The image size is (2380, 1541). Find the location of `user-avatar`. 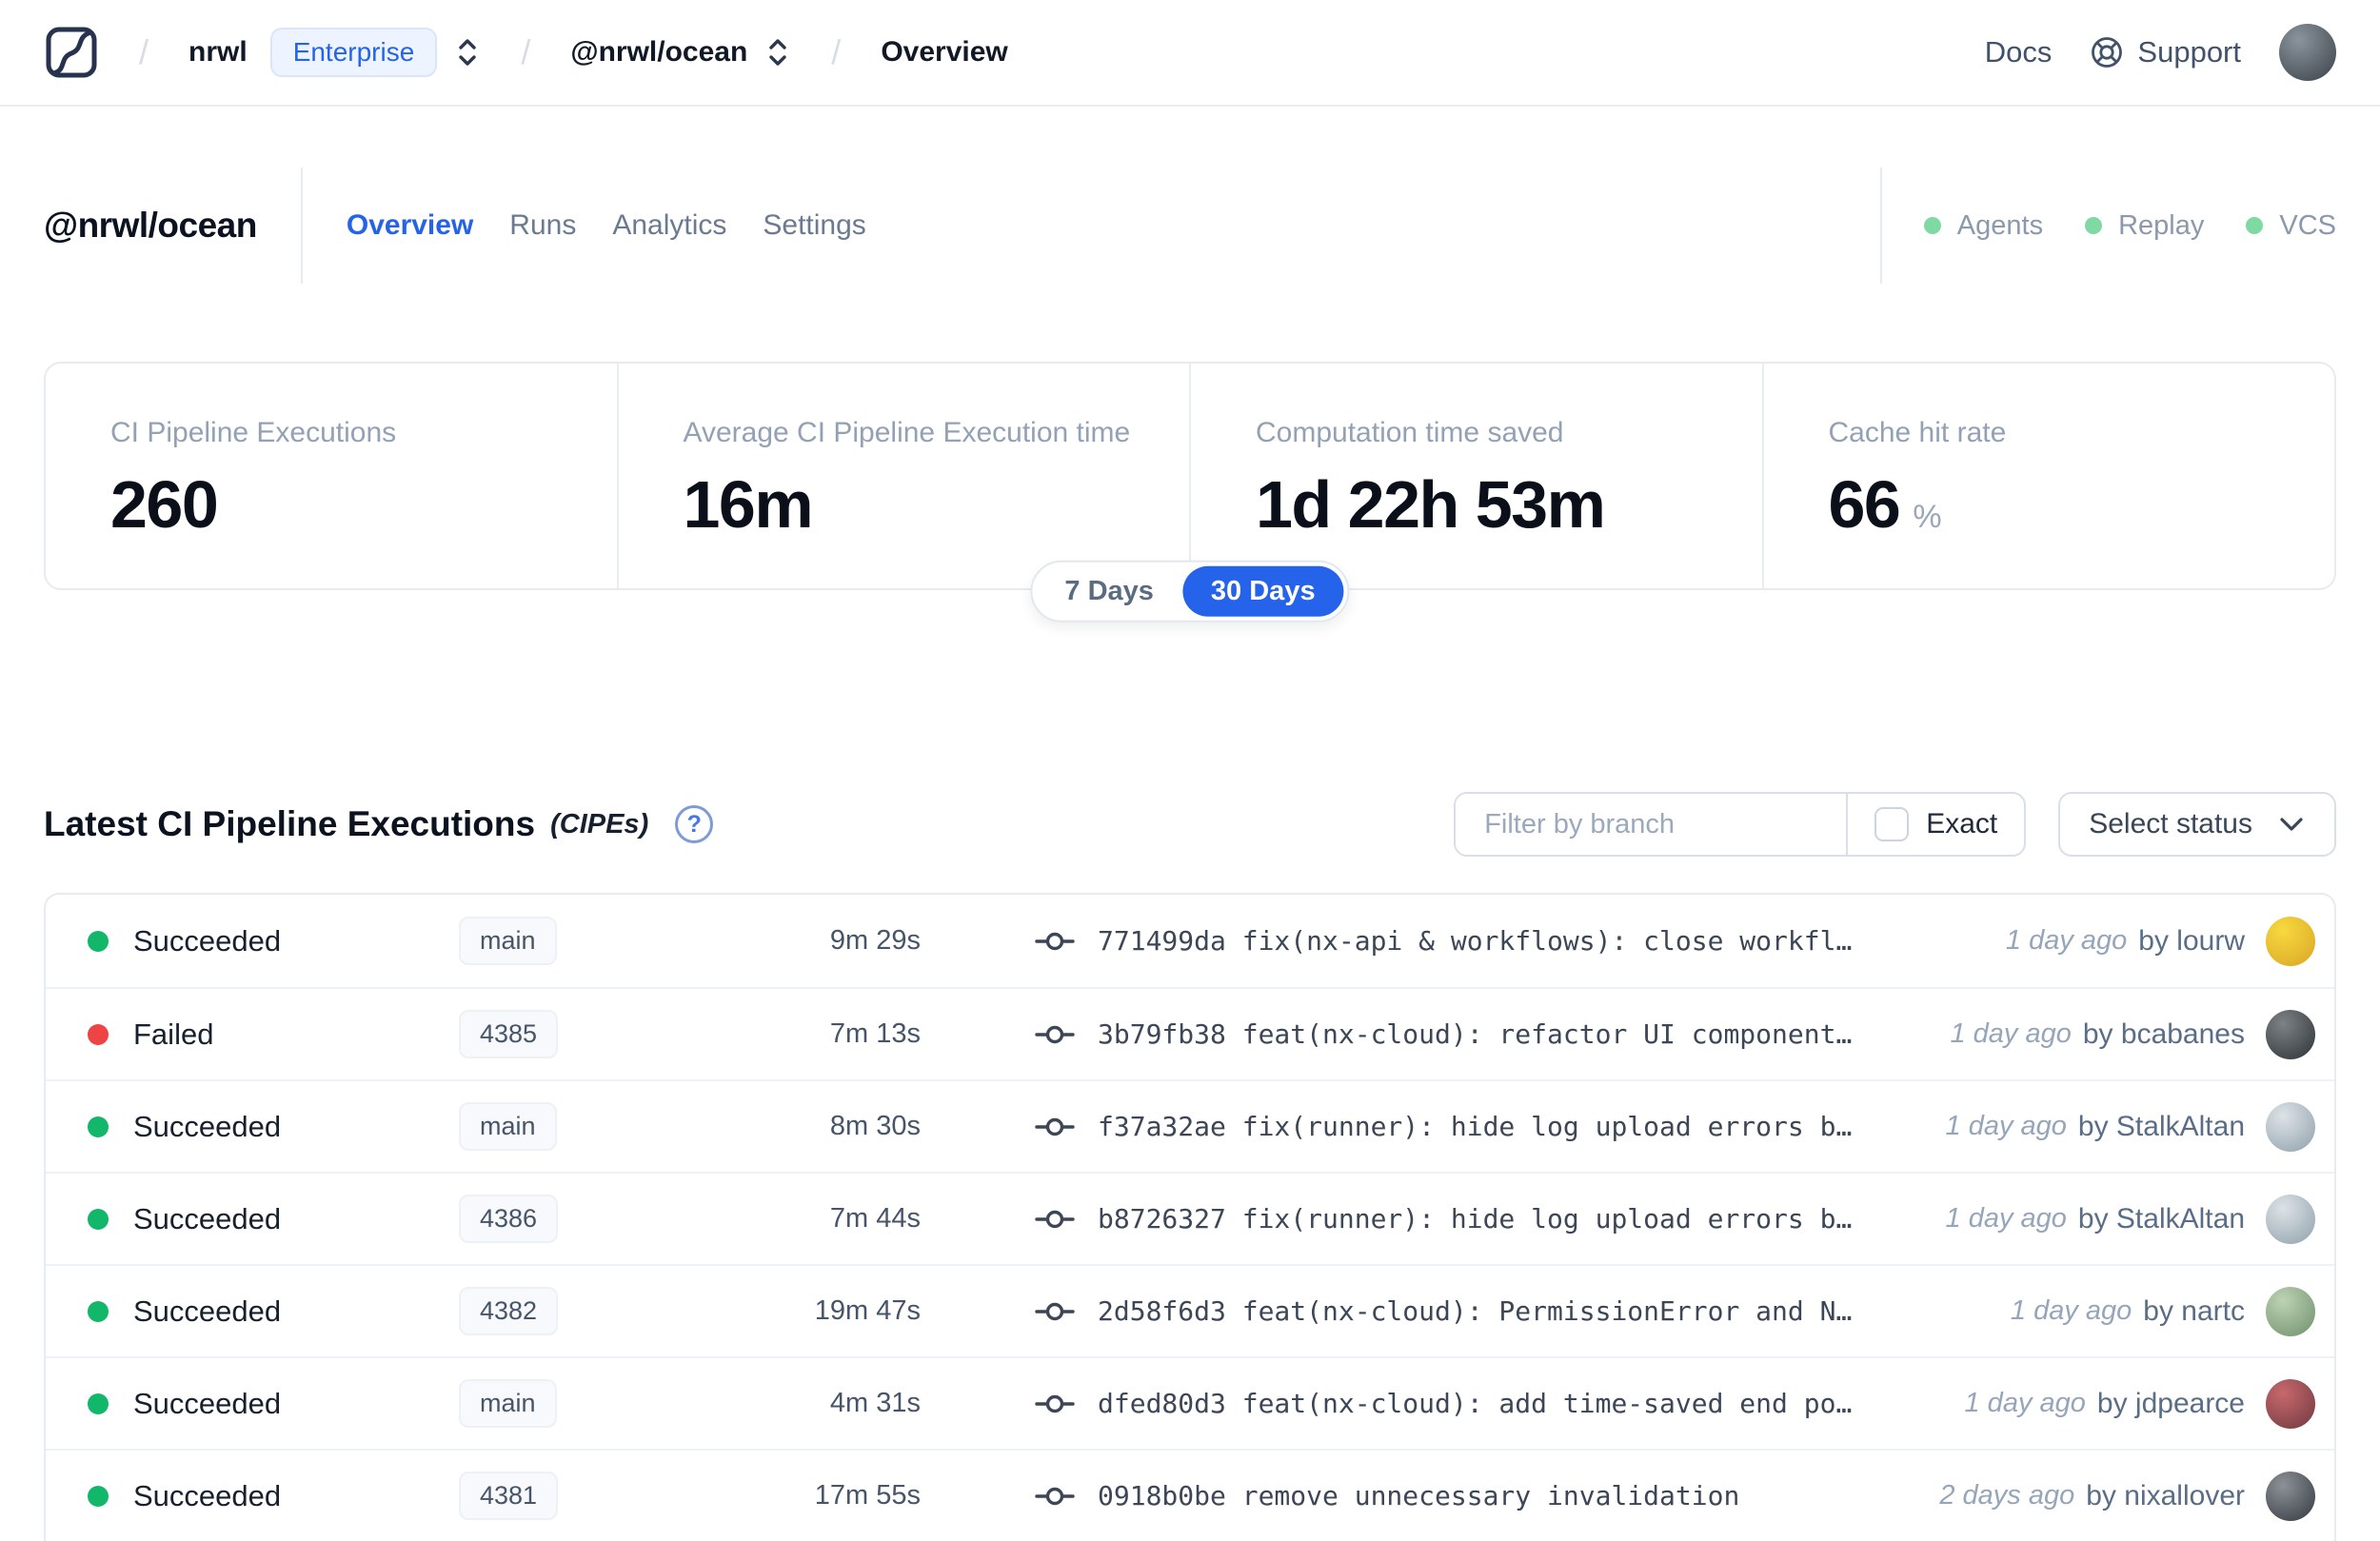

user-avatar is located at coordinates (2307, 52).